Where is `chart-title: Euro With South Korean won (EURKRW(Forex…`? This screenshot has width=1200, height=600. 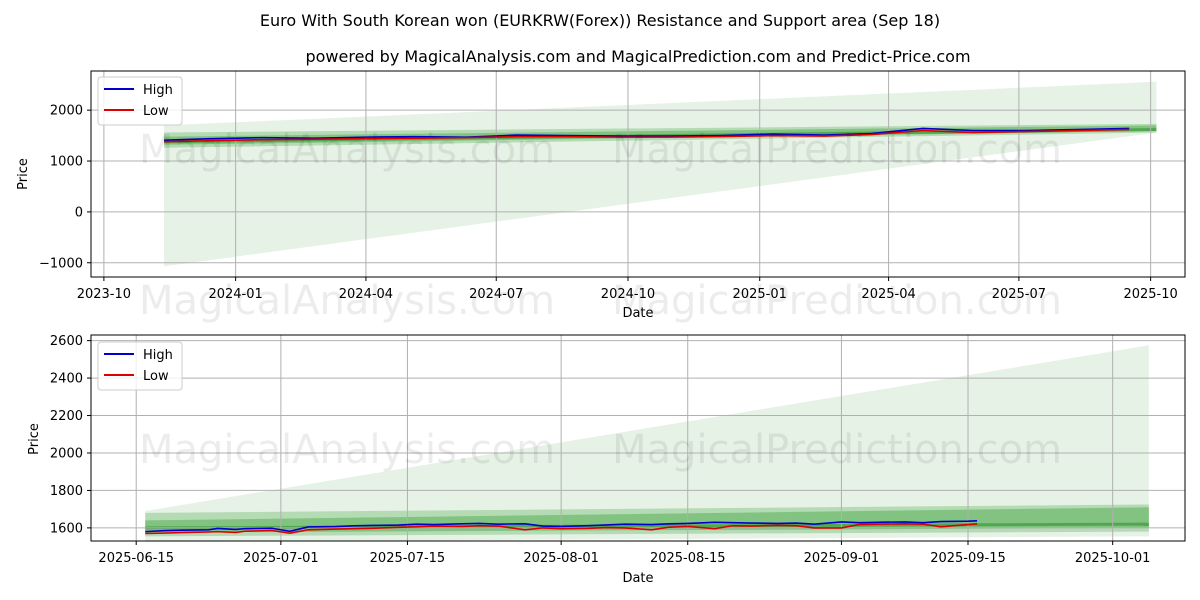 chart-title: Euro With South Korean won (EURKRW(Forex… is located at coordinates (600, 20).